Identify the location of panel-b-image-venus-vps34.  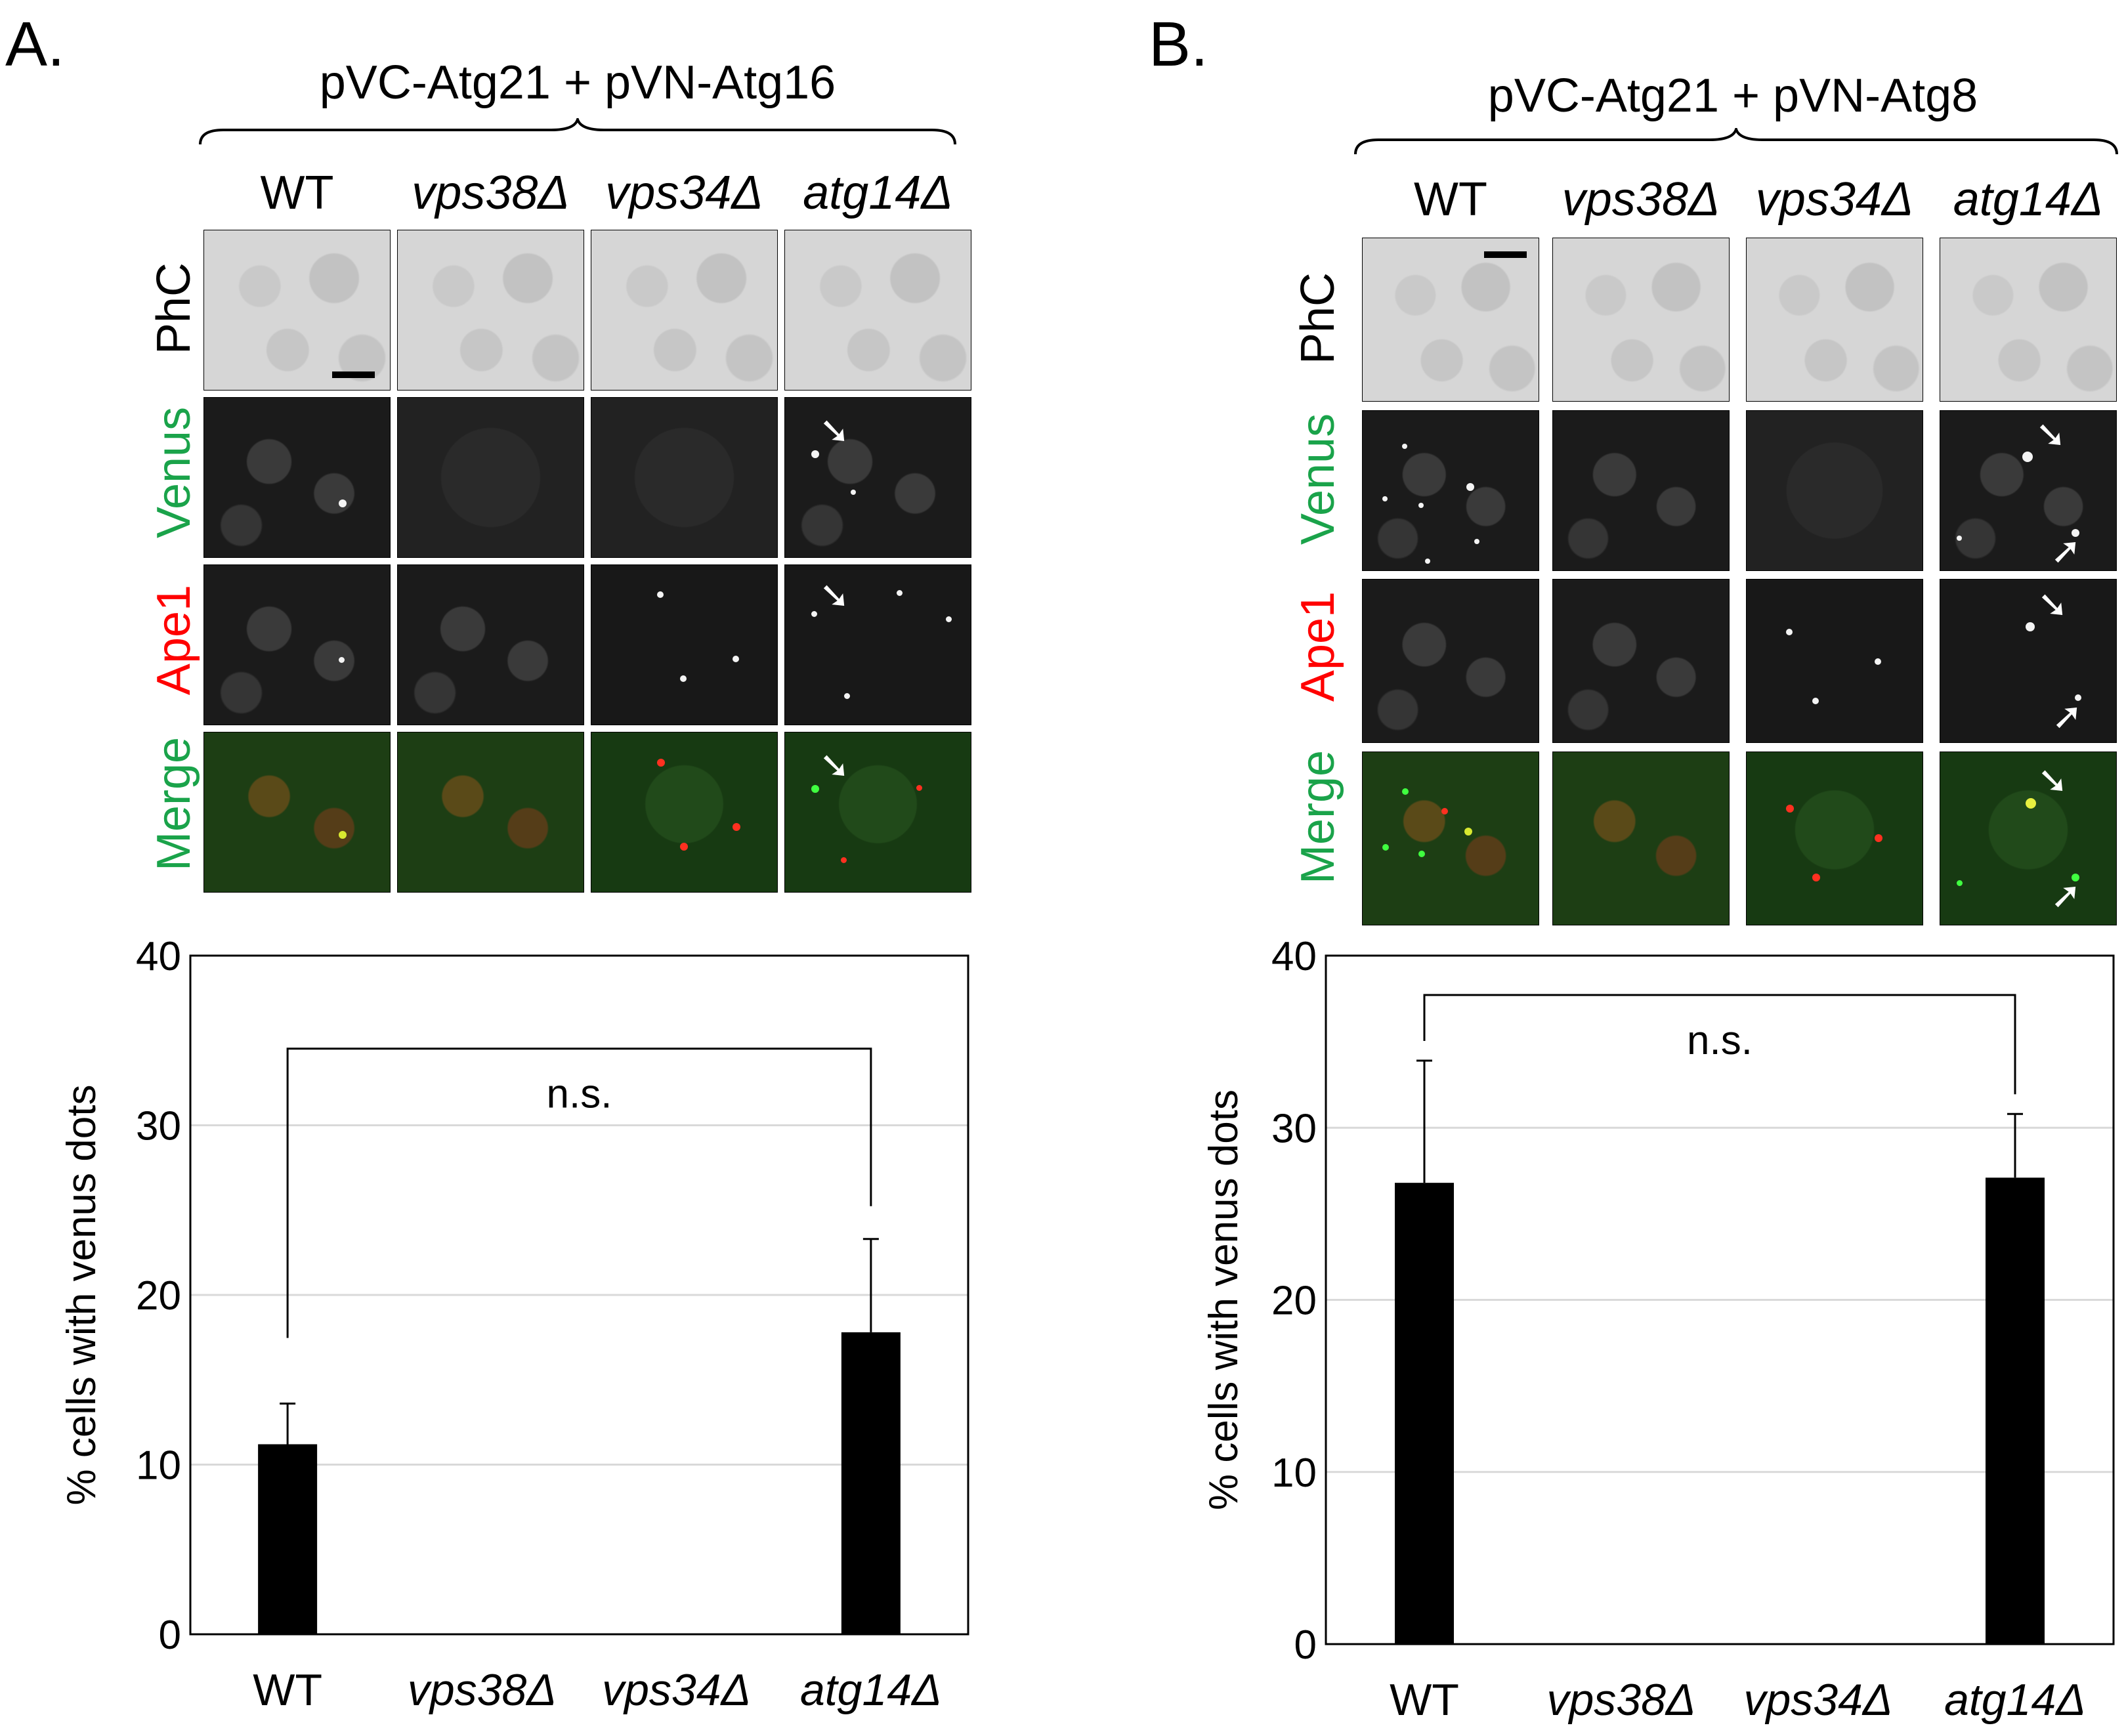
(1834, 490).